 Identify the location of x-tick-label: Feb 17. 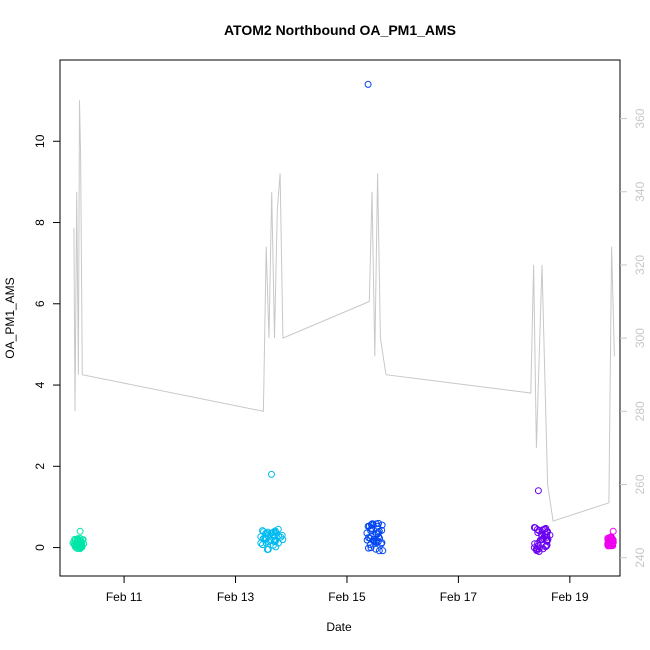
(459, 597).